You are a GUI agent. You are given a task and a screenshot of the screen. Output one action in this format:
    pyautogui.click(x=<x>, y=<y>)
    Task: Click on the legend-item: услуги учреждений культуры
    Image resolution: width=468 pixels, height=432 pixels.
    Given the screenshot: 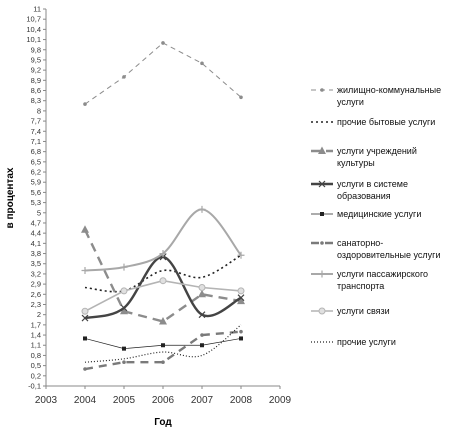 What is the action you would take?
    pyautogui.click(x=364, y=157)
    